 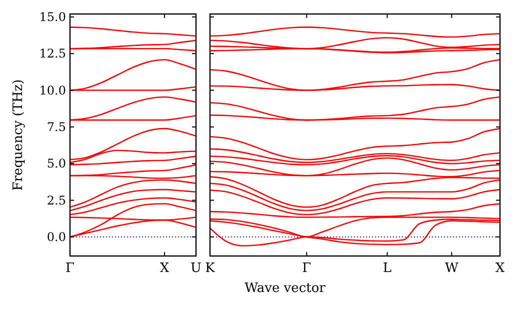 I want to click on y-tick-label: 5.0, so click(x=56, y=163).